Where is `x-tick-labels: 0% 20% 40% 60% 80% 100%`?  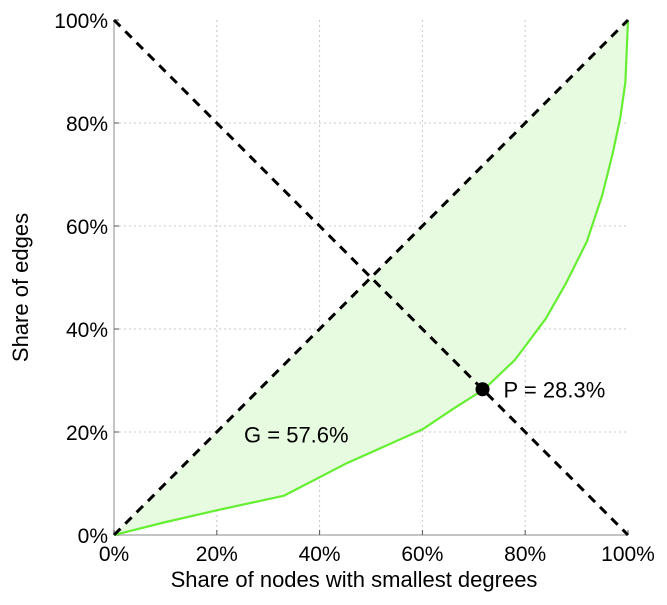
x-tick-labels: 0% 20% 40% 60% 80% 100% is located at coordinates (377, 554).